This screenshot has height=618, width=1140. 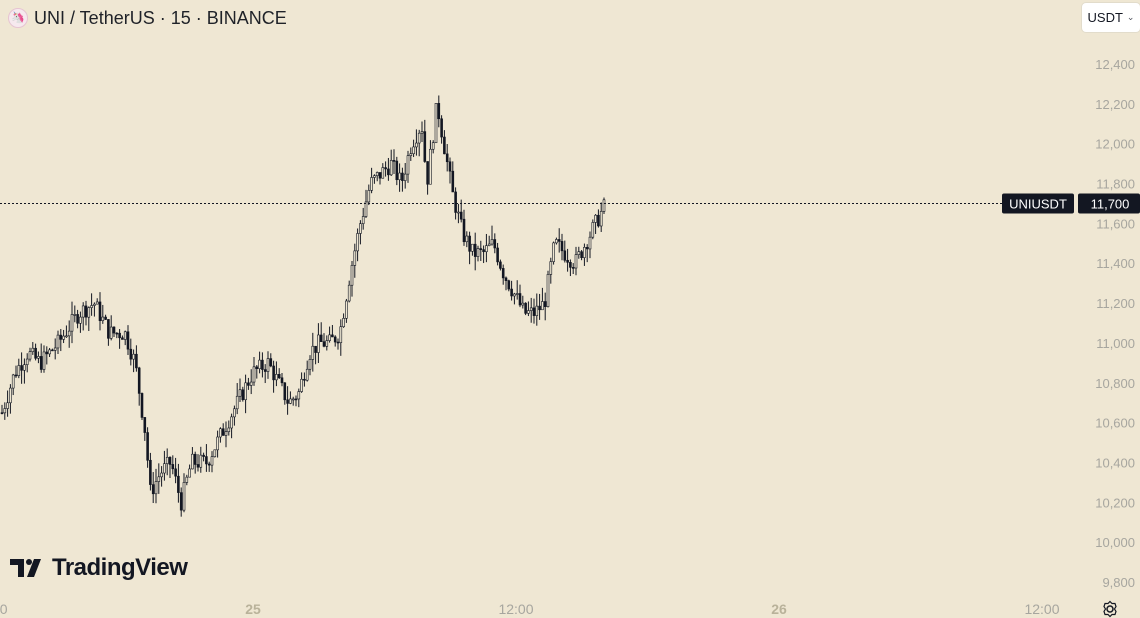 What do you see at coordinates (160, 17) in the screenshot?
I see `symbol-title: UNI / TetherUS · 15 · BINANCE` at bounding box center [160, 17].